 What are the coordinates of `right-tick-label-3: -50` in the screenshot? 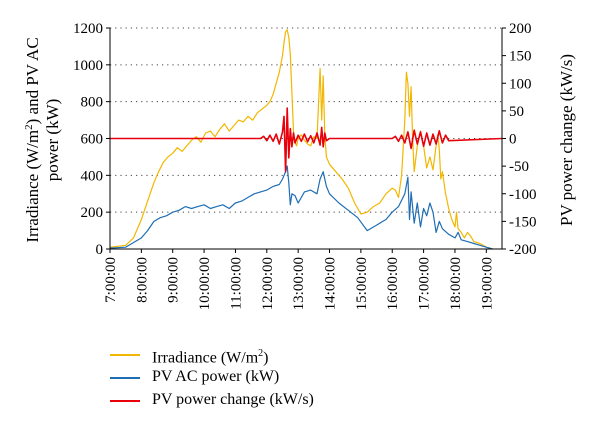 It's located at (519, 167).